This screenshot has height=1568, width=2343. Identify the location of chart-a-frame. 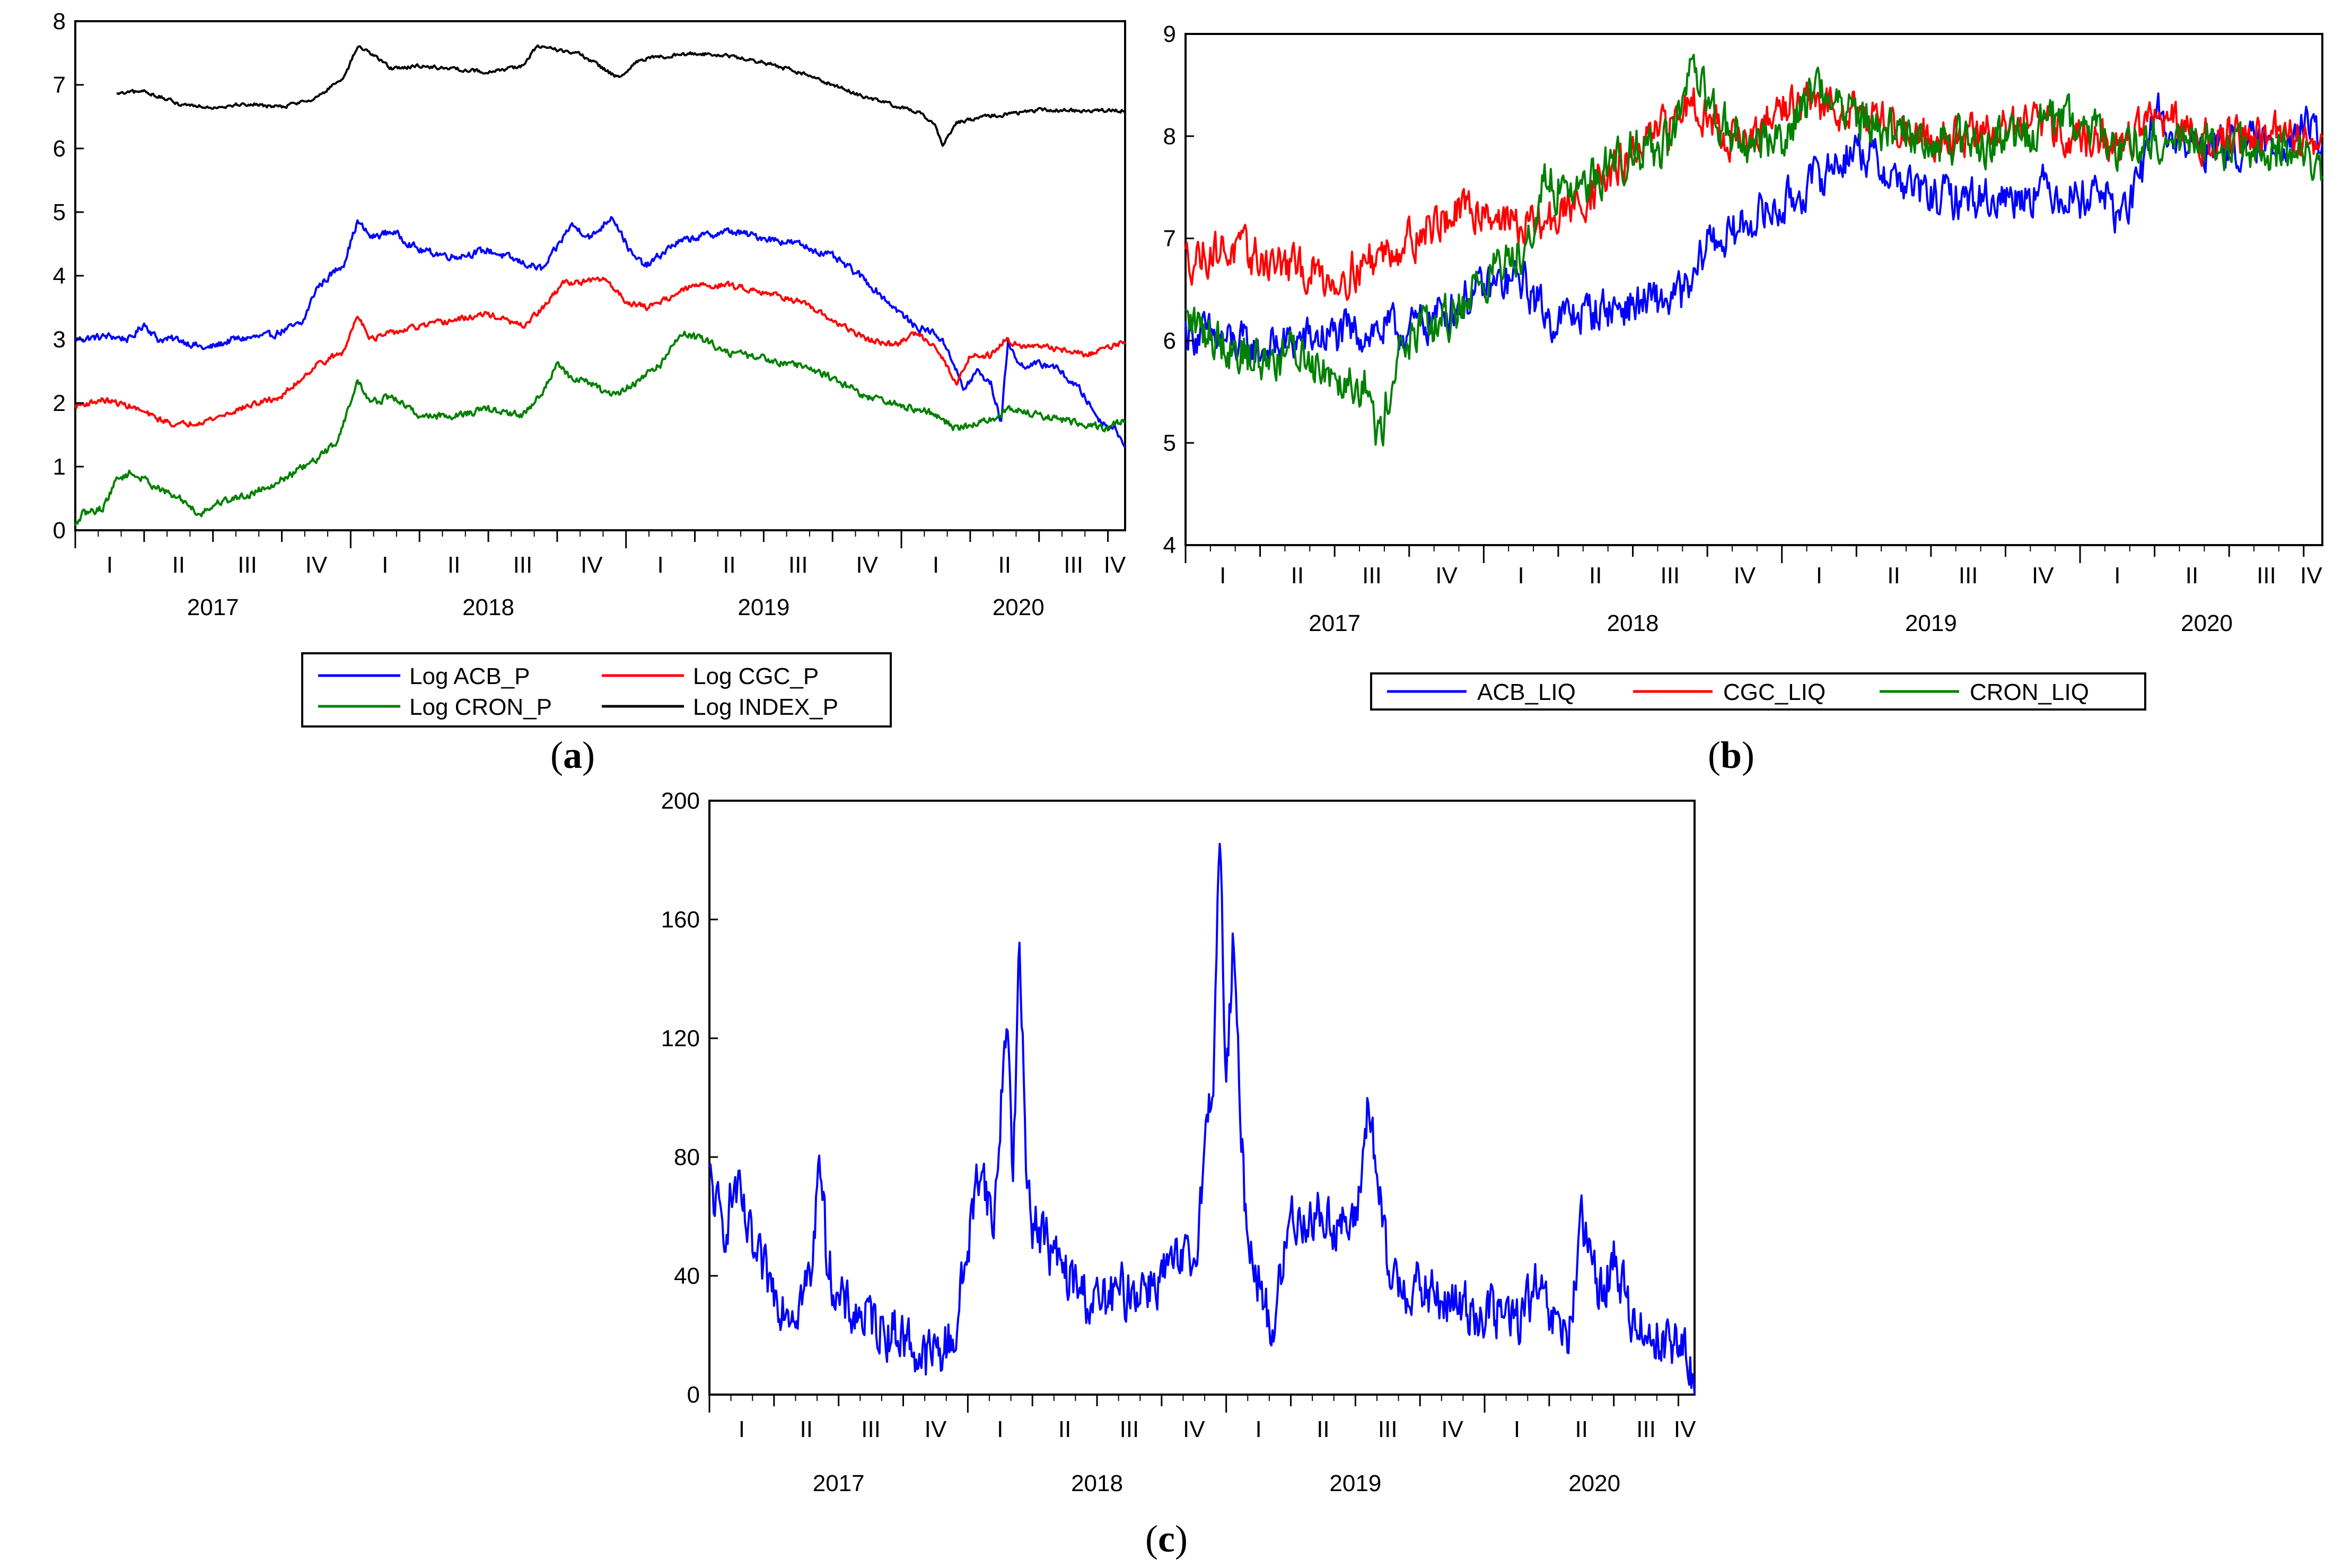
(600, 276).